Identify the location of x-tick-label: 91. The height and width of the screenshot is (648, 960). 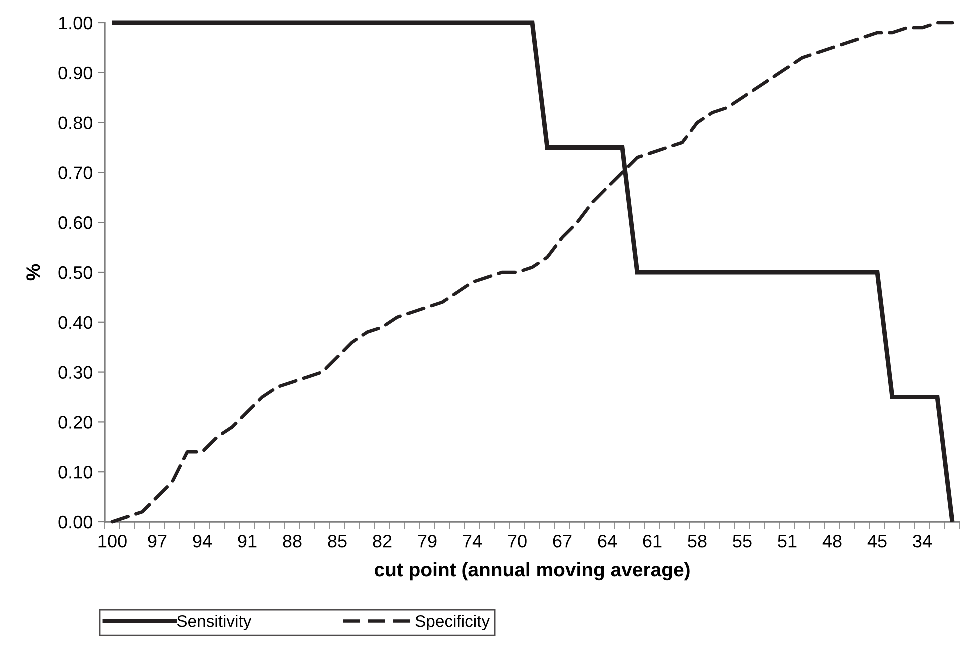
(247, 541).